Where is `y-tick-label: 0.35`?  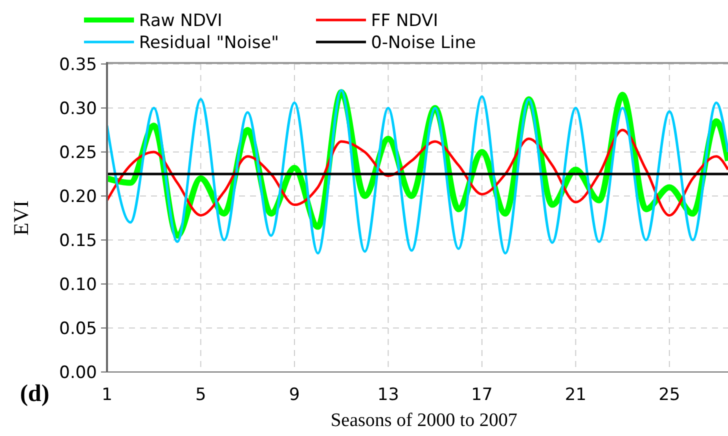
y-tick-label: 0.35 is located at coordinates (78, 64).